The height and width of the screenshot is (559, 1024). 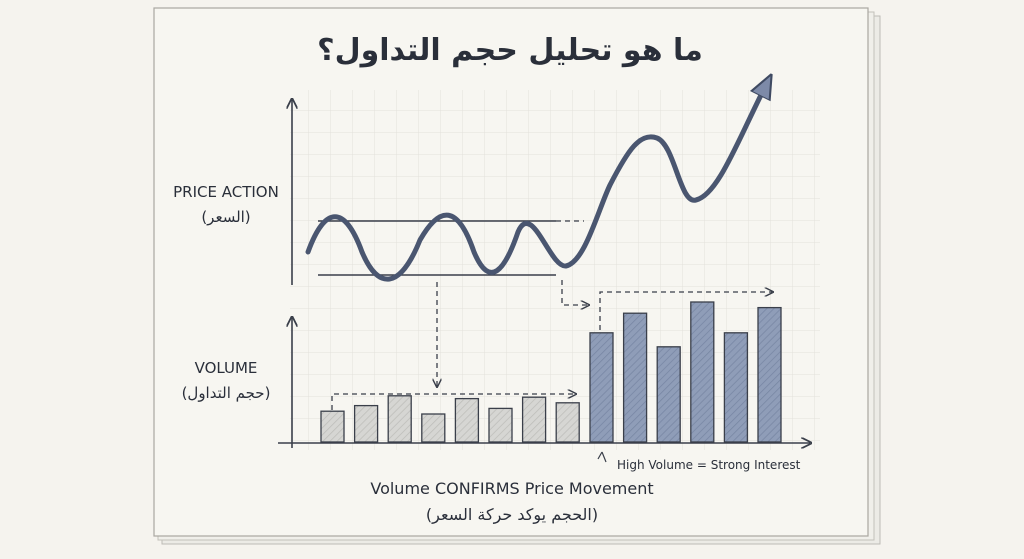 I want to click on volume-label-en: VOLUME, so click(x=226, y=368).